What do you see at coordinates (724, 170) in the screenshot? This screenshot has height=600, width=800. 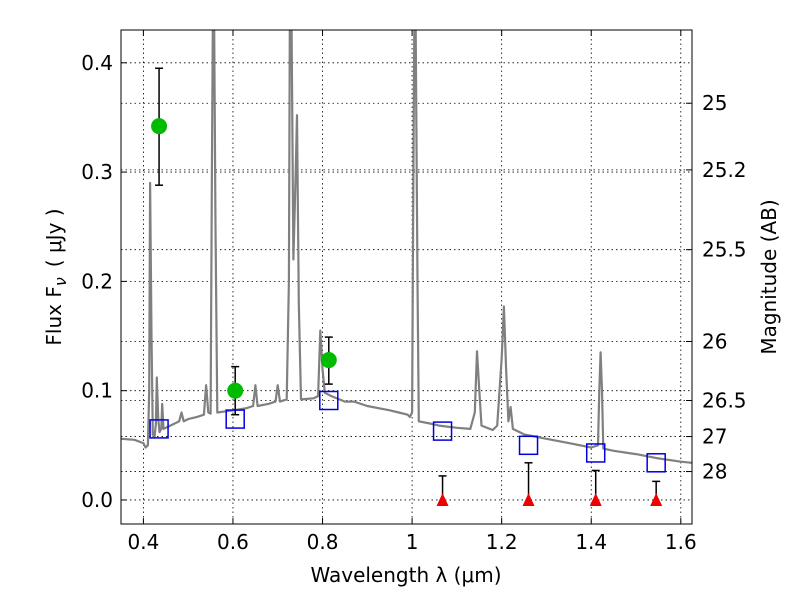 I see `right-tick-label: 25.2` at bounding box center [724, 170].